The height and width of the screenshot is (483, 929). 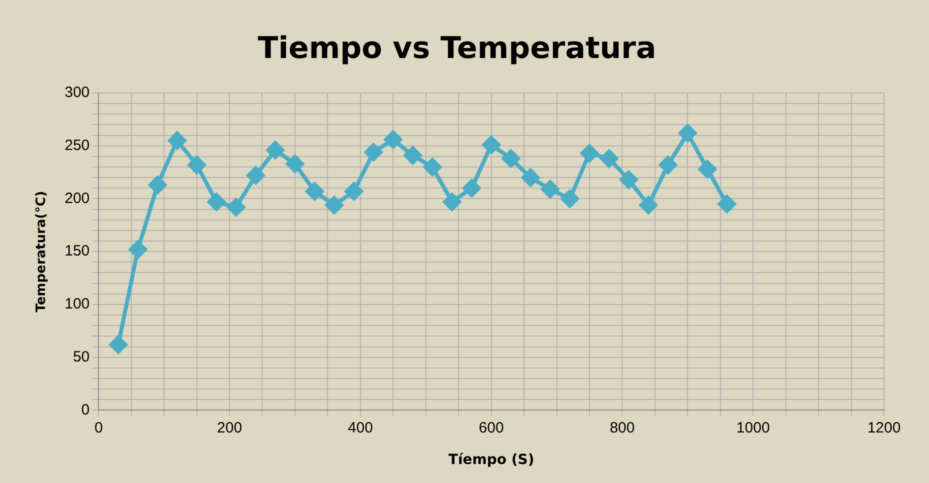 I want to click on x-tick-label: 200, so click(x=229, y=427).